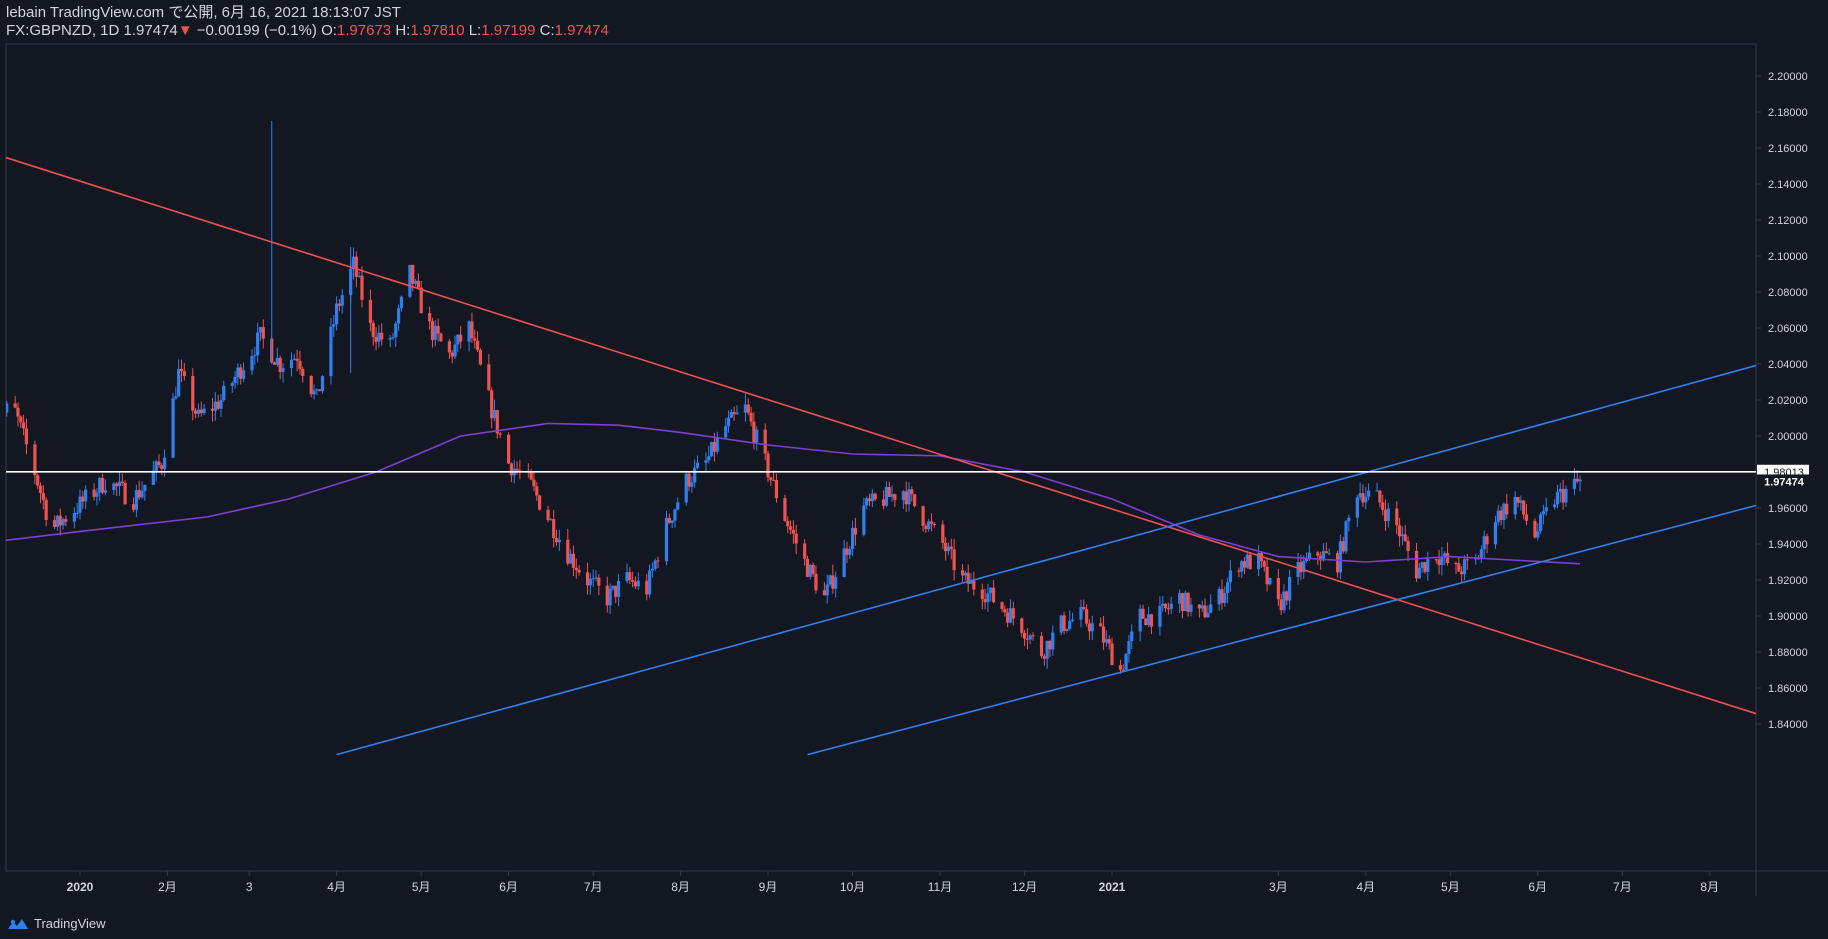 Image resolution: width=1828 pixels, height=939 pixels. Describe the element at coordinates (56, 923) in the screenshot. I see `footer-brand: TradingView` at that location.